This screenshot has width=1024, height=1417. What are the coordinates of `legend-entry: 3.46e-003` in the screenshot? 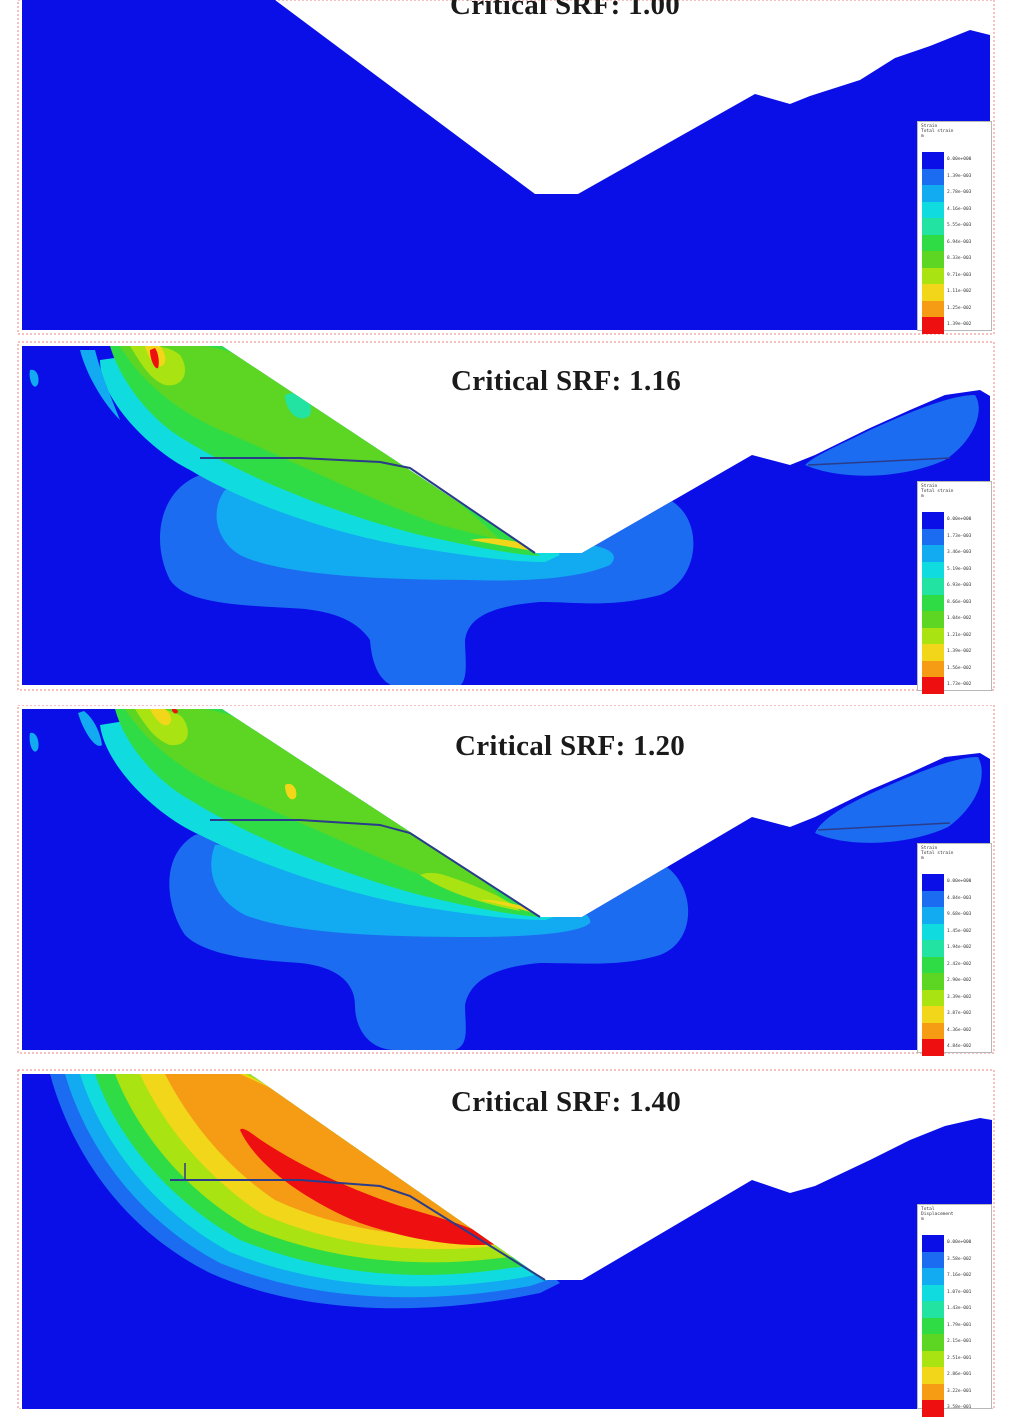 It's located at (954, 553).